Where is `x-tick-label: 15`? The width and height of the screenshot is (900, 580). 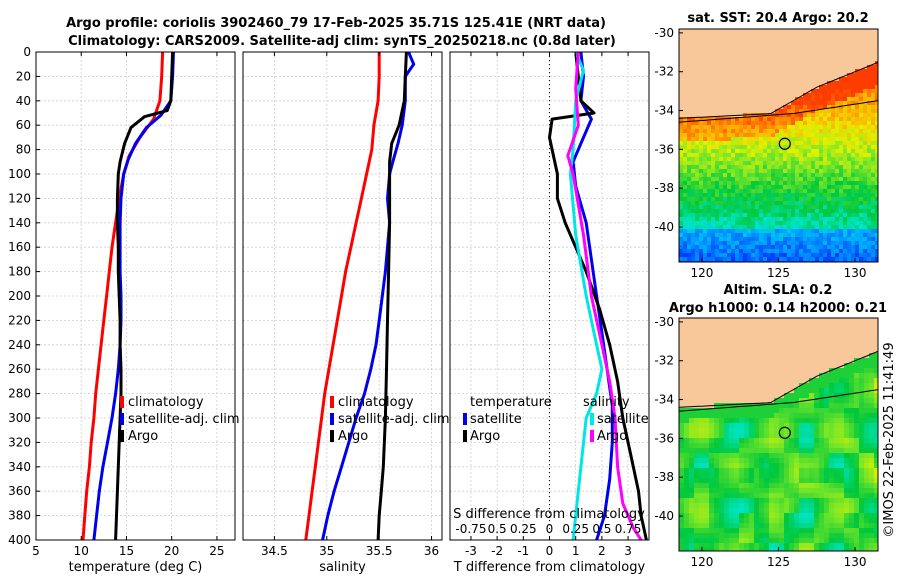 x-tick-label: 15 is located at coordinates (126, 551).